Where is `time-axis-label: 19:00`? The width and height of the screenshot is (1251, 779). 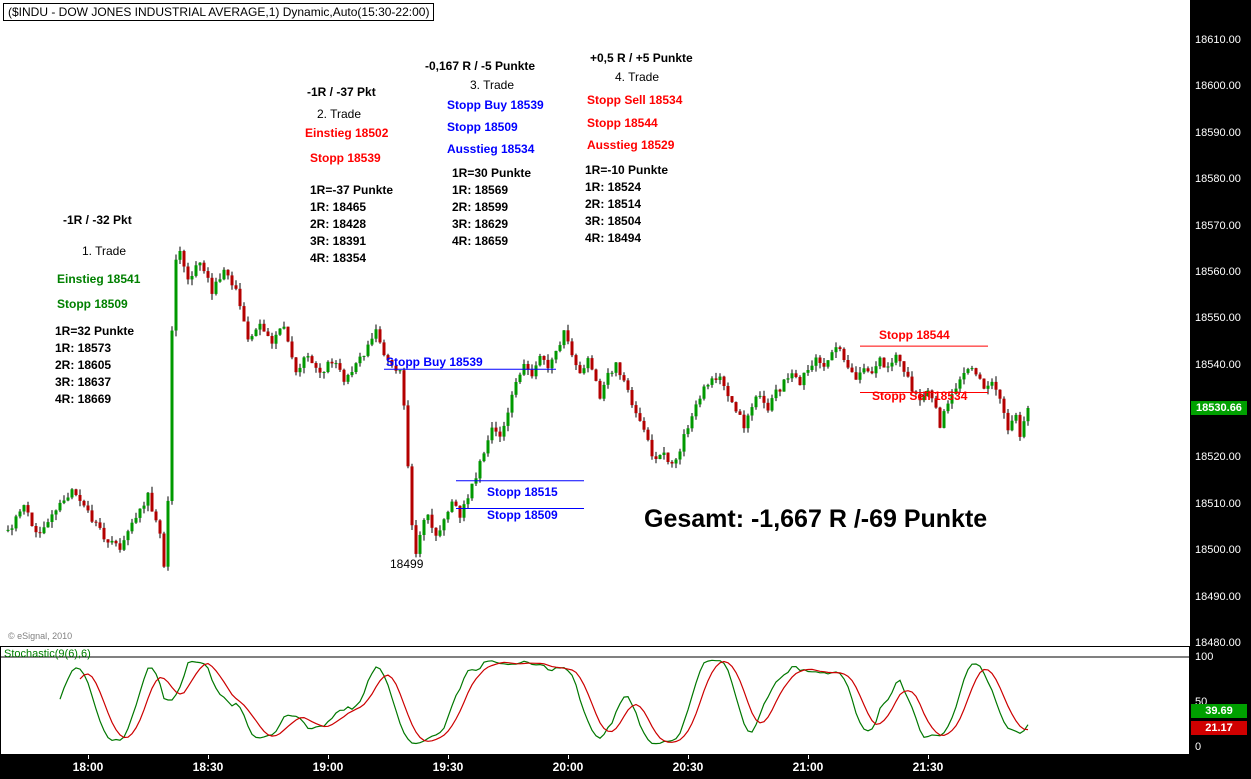 time-axis-label: 19:00 is located at coordinates (328, 767).